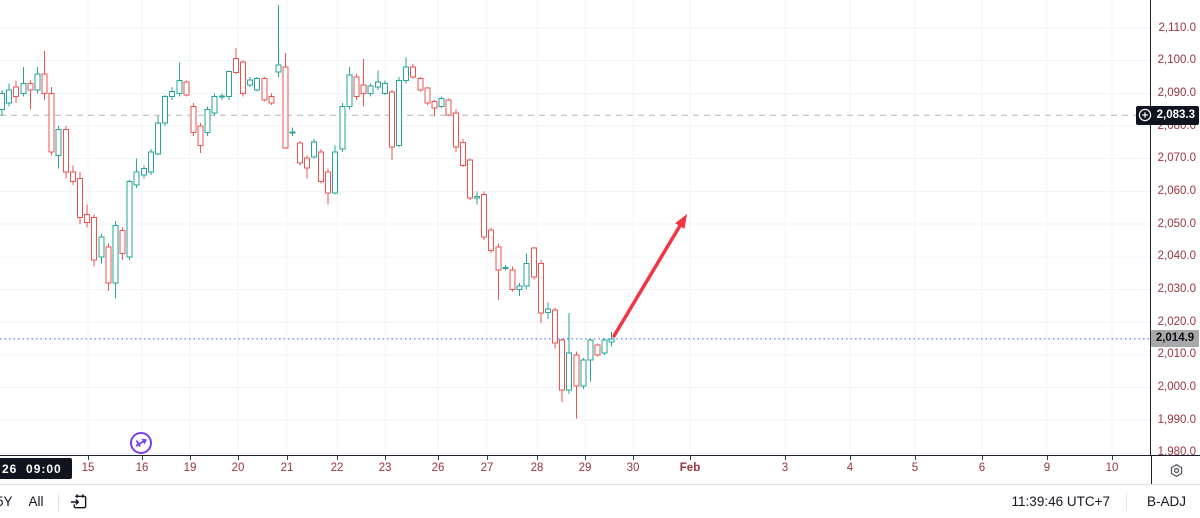 This screenshot has width=1200, height=518. What do you see at coordinates (142, 468) in the screenshot?
I see `time-axis-label: 16` at bounding box center [142, 468].